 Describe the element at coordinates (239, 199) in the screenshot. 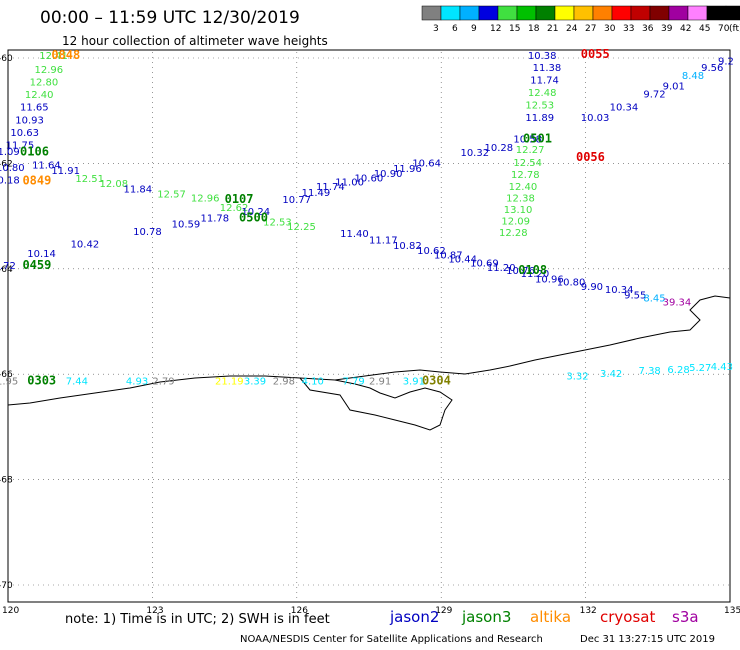

I see `pass-time-label: 0107` at that location.